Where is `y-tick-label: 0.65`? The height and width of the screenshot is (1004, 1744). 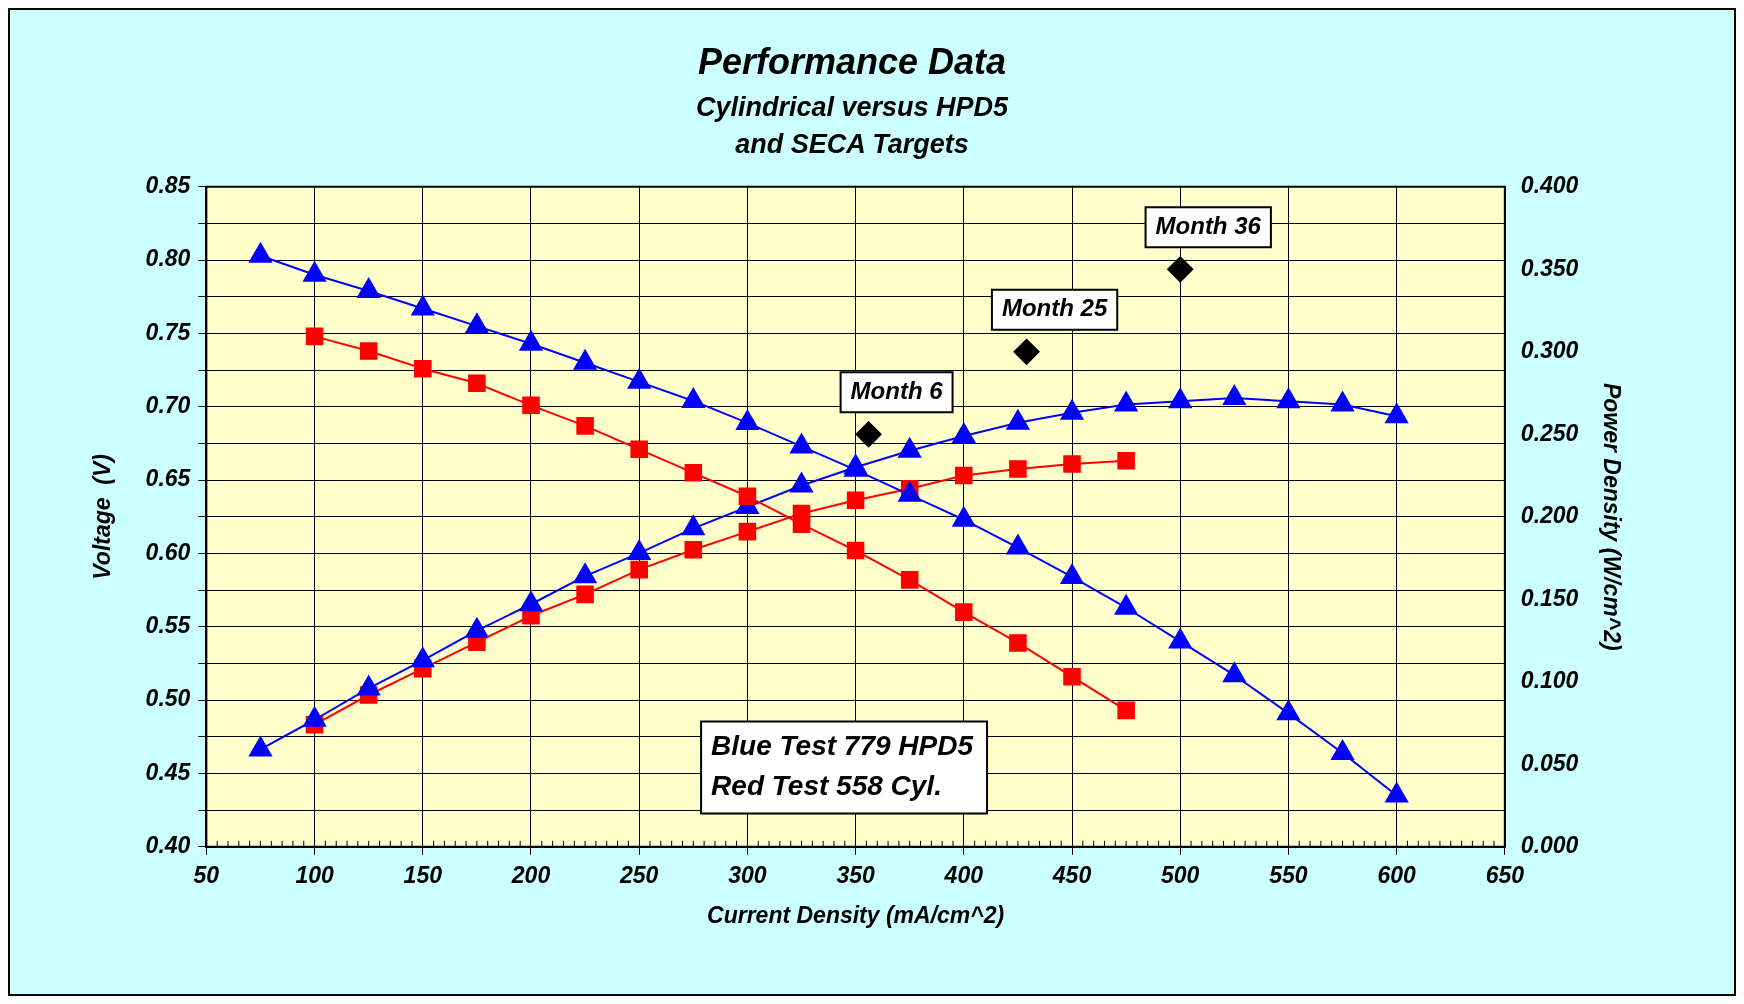
y-tick-label: 0.65 is located at coordinates (168, 478).